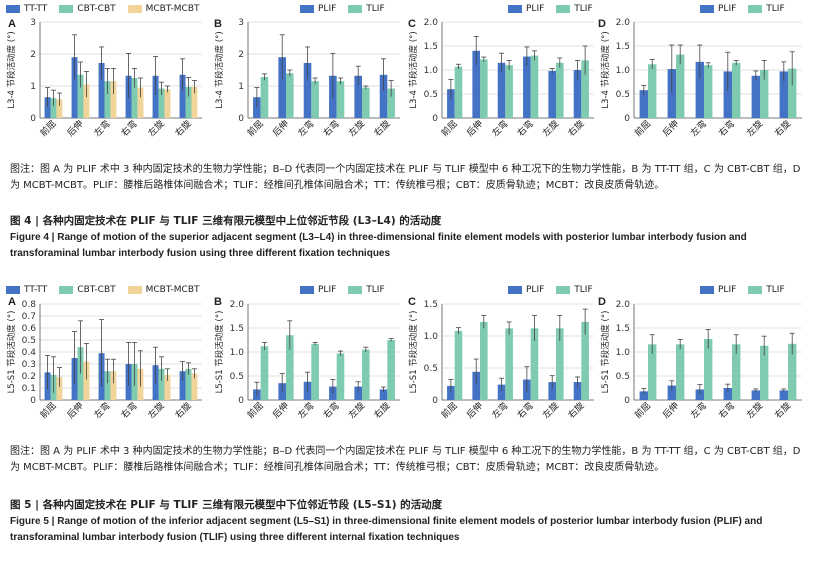 The width and height of the screenshot is (816, 564). I want to click on fig5-legend-c: PLIF TLIF, so click(556, 290).